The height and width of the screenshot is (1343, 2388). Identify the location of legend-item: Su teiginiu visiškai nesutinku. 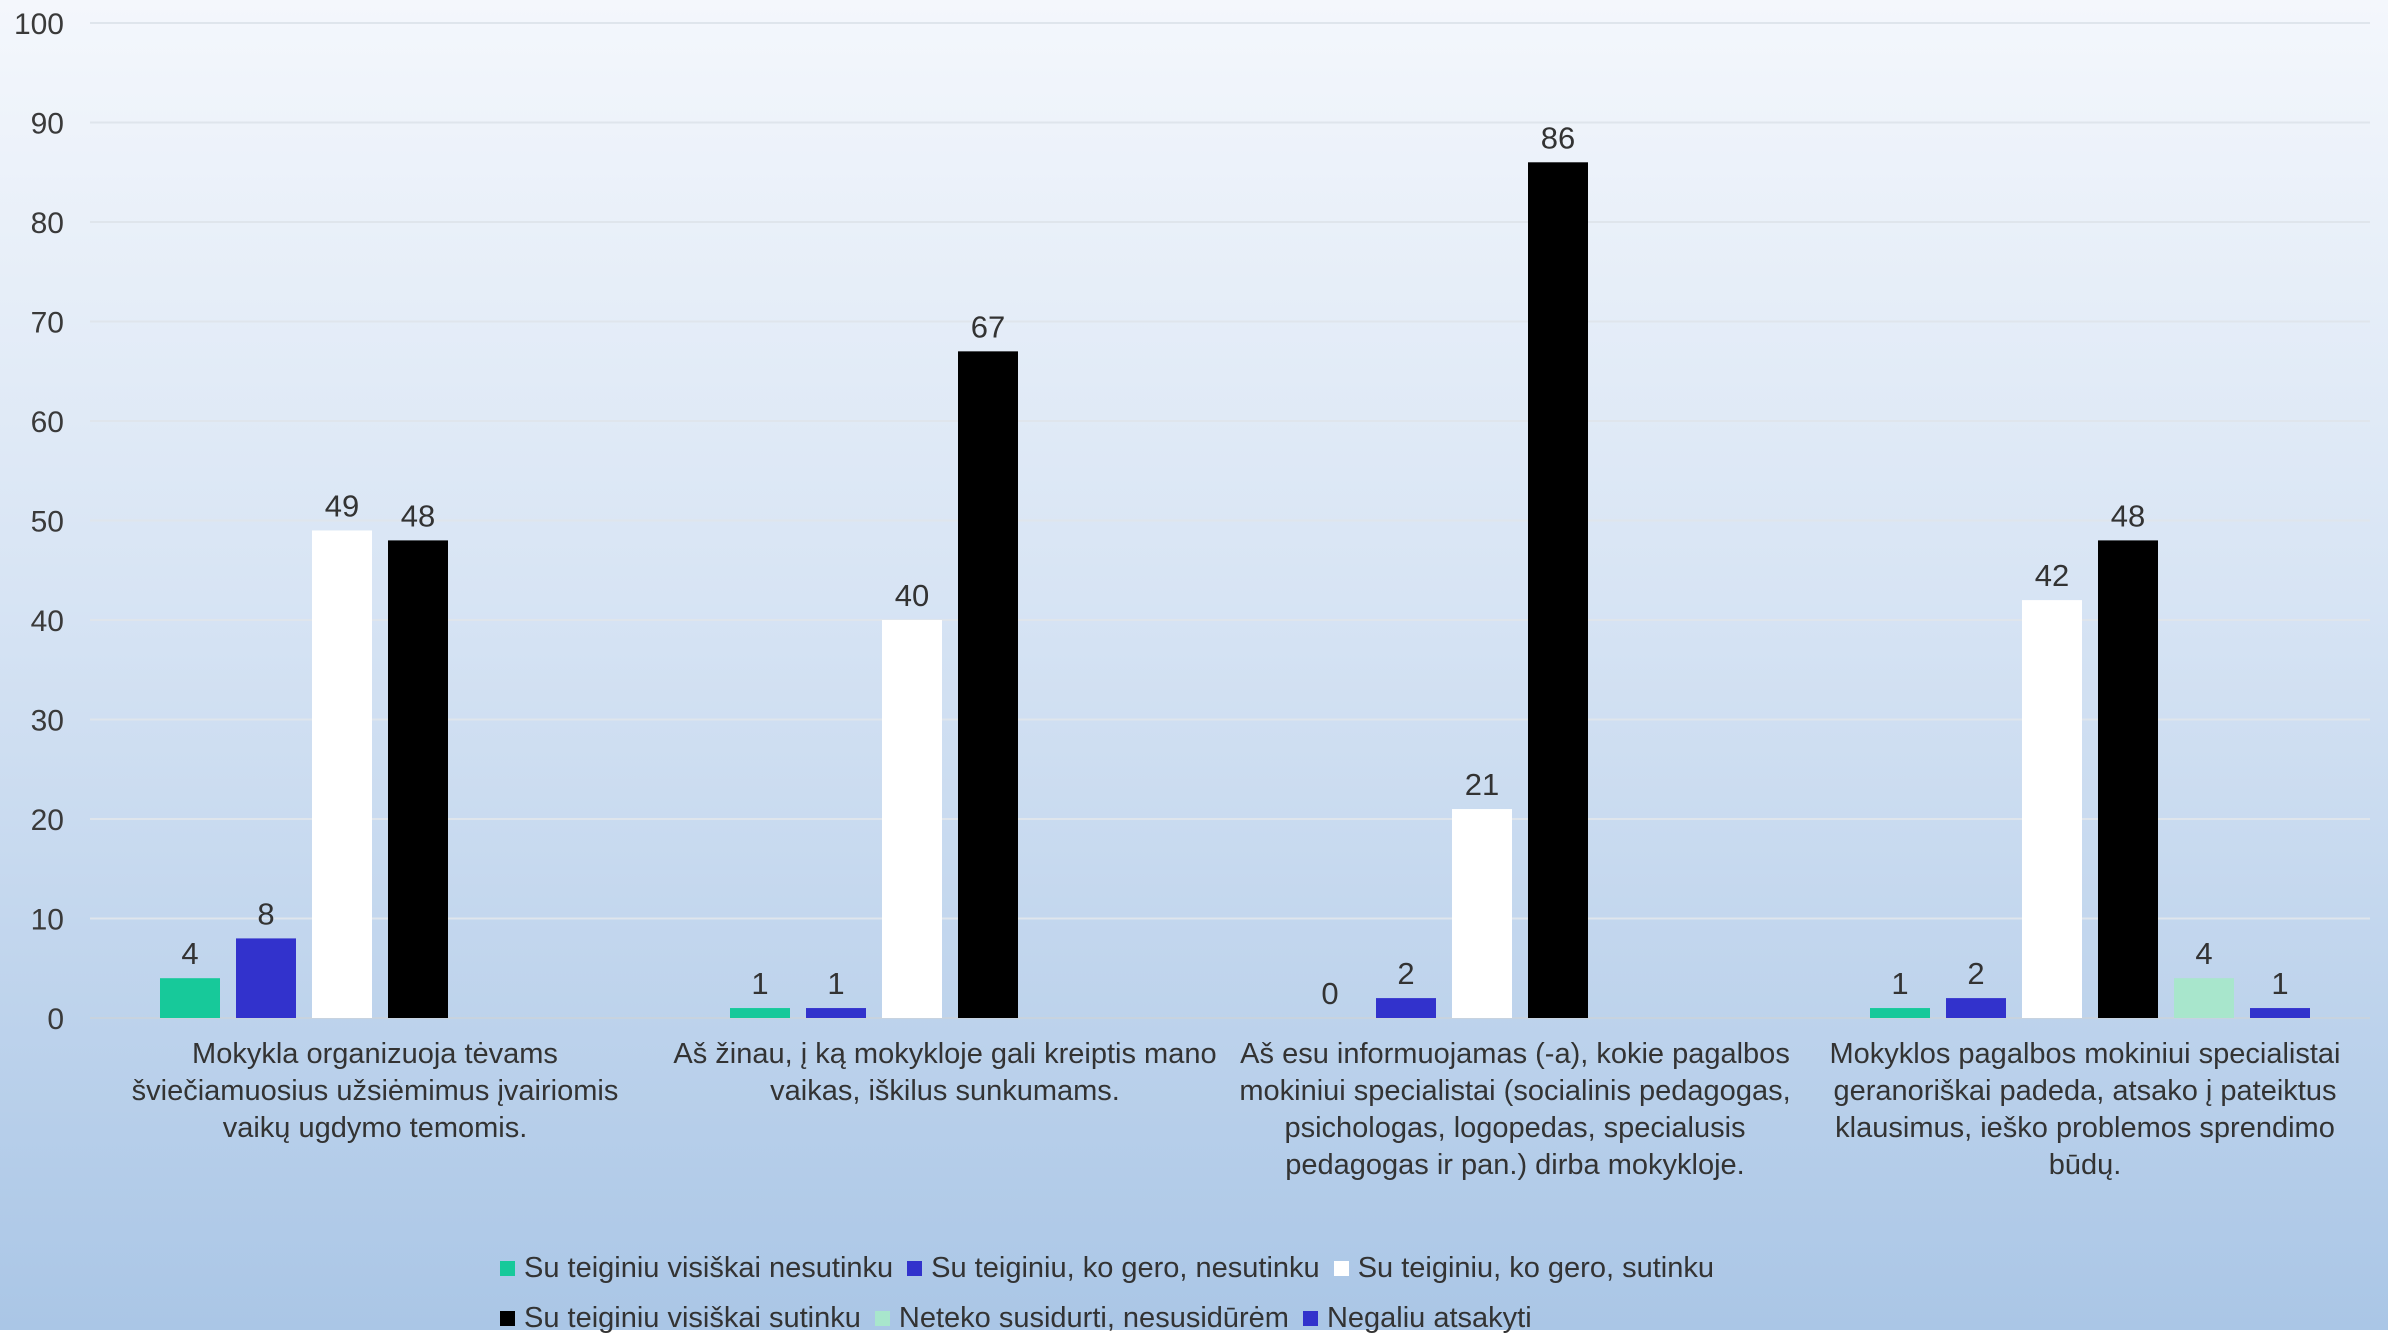
(696, 1268).